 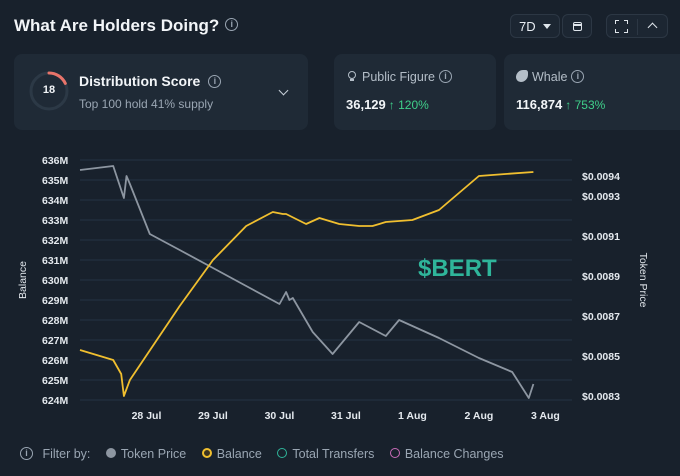 I want to click on score-gauge: 18, so click(x=49, y=91).